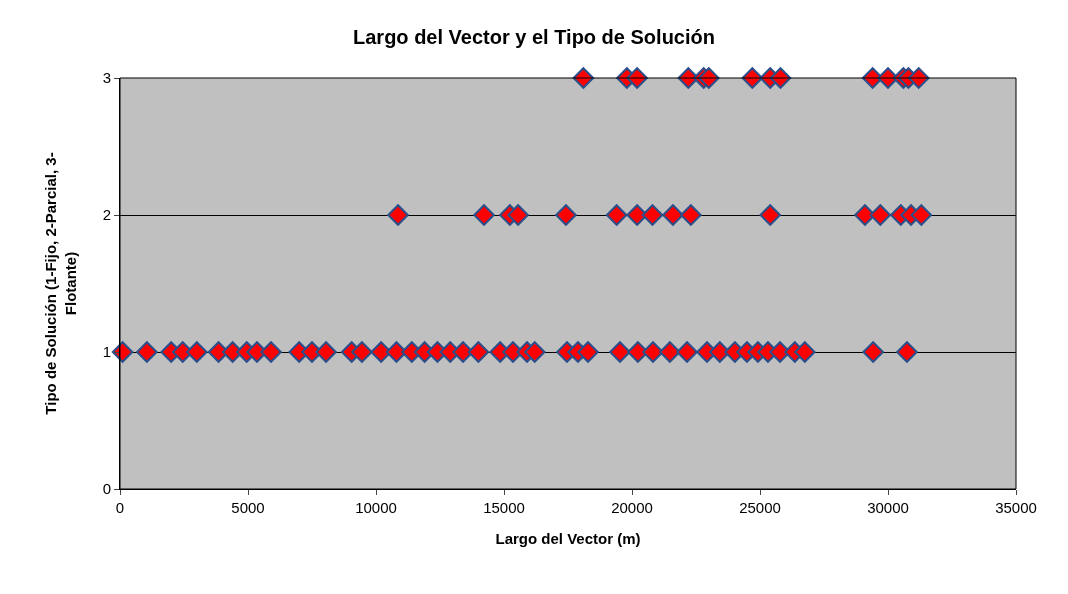  Describe the element at coordinates (106, 78) in the screenshot. I see `y-tick-label: 3` at that location.